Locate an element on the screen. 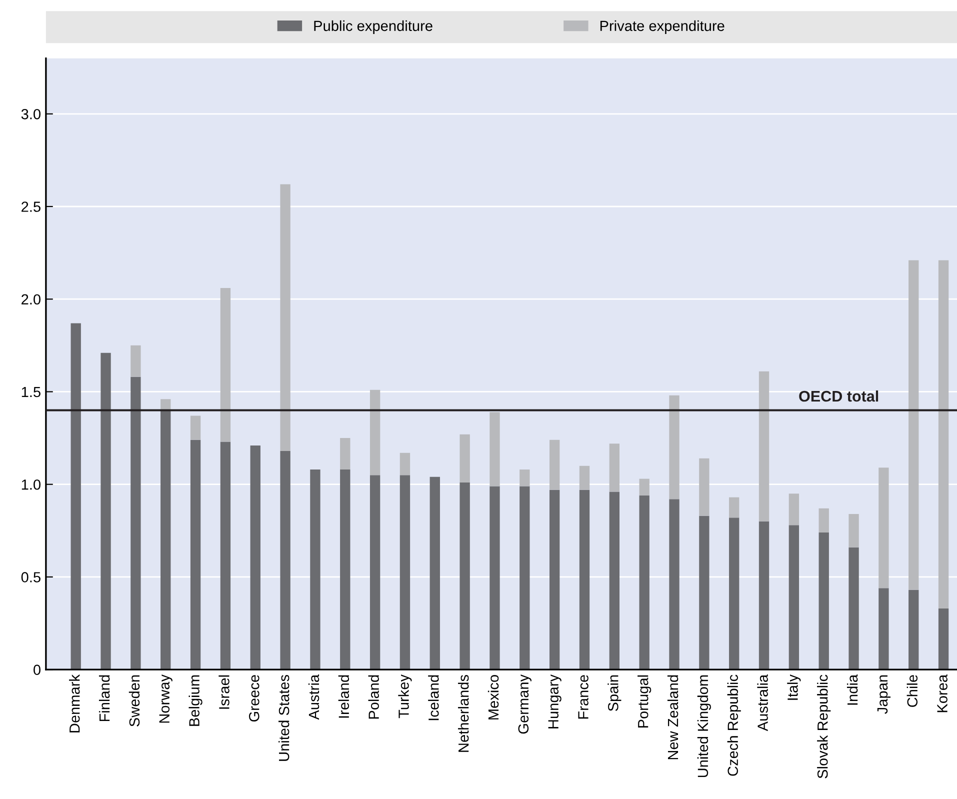  x-tick-label: United Kingdom is located at coordinates (704, 726).